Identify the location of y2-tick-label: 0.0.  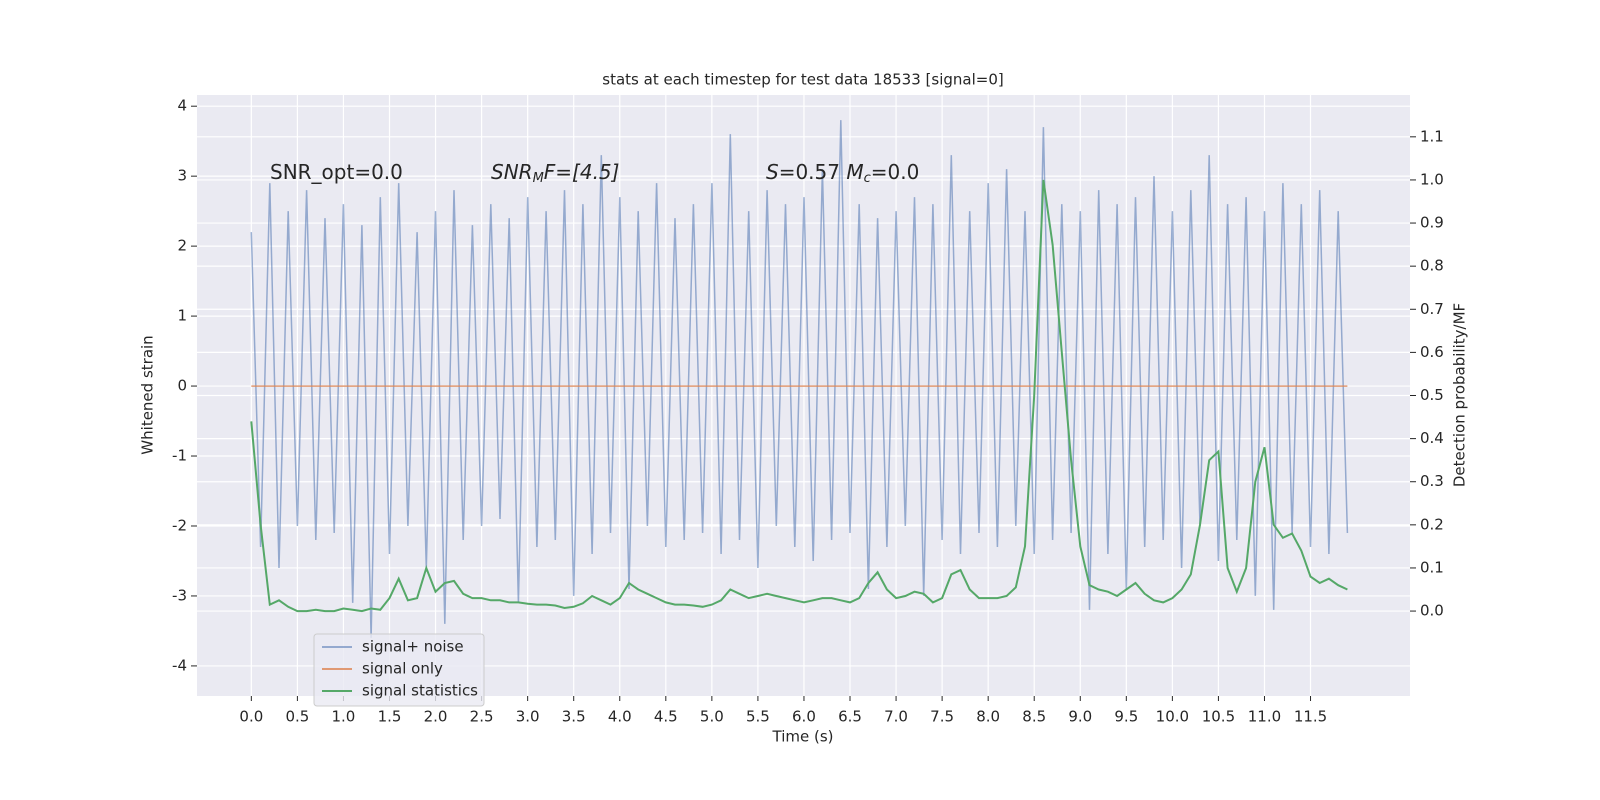
(1432, 611).